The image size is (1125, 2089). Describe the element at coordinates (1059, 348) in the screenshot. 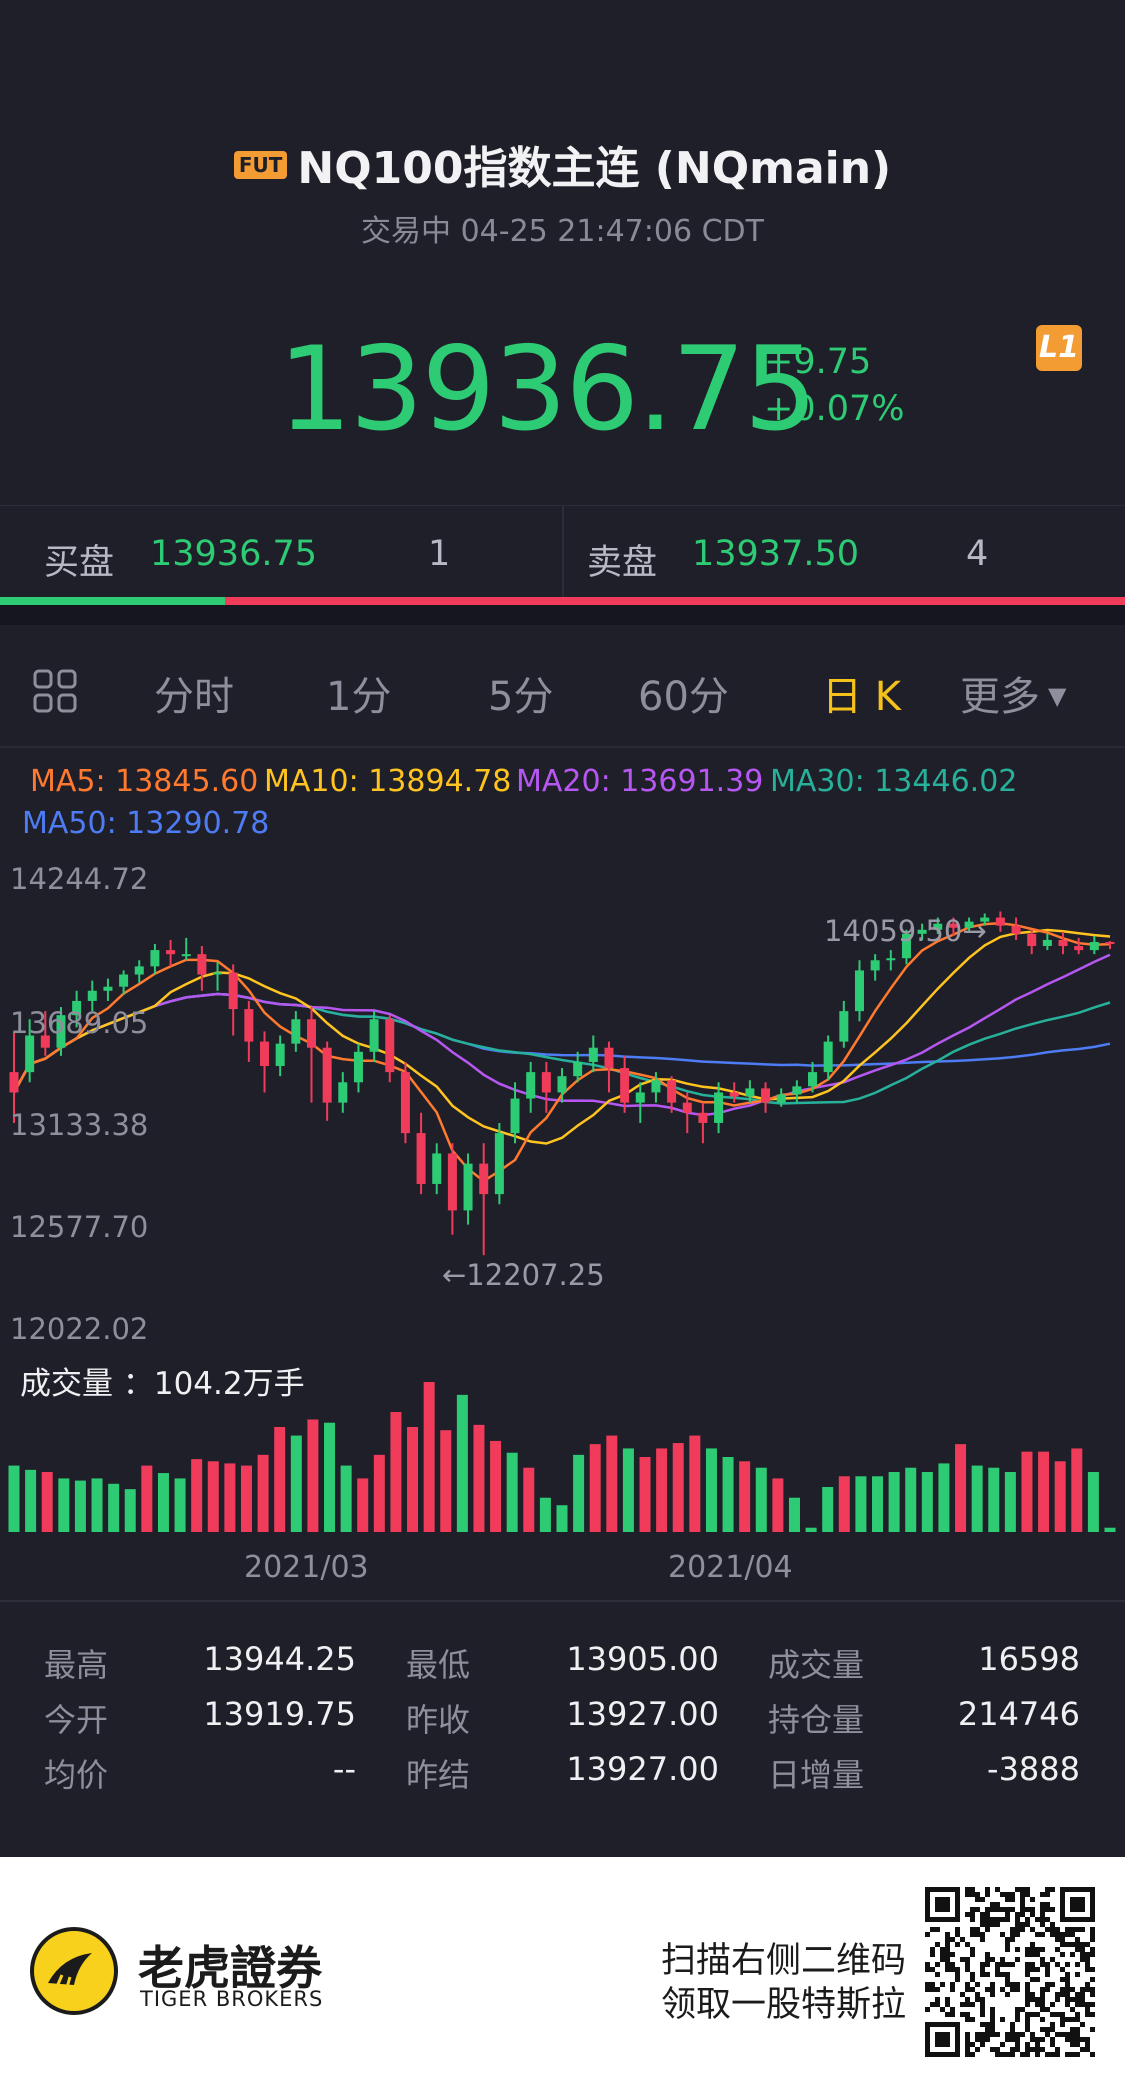

I see `level1-badge-icon: L1` at that location.